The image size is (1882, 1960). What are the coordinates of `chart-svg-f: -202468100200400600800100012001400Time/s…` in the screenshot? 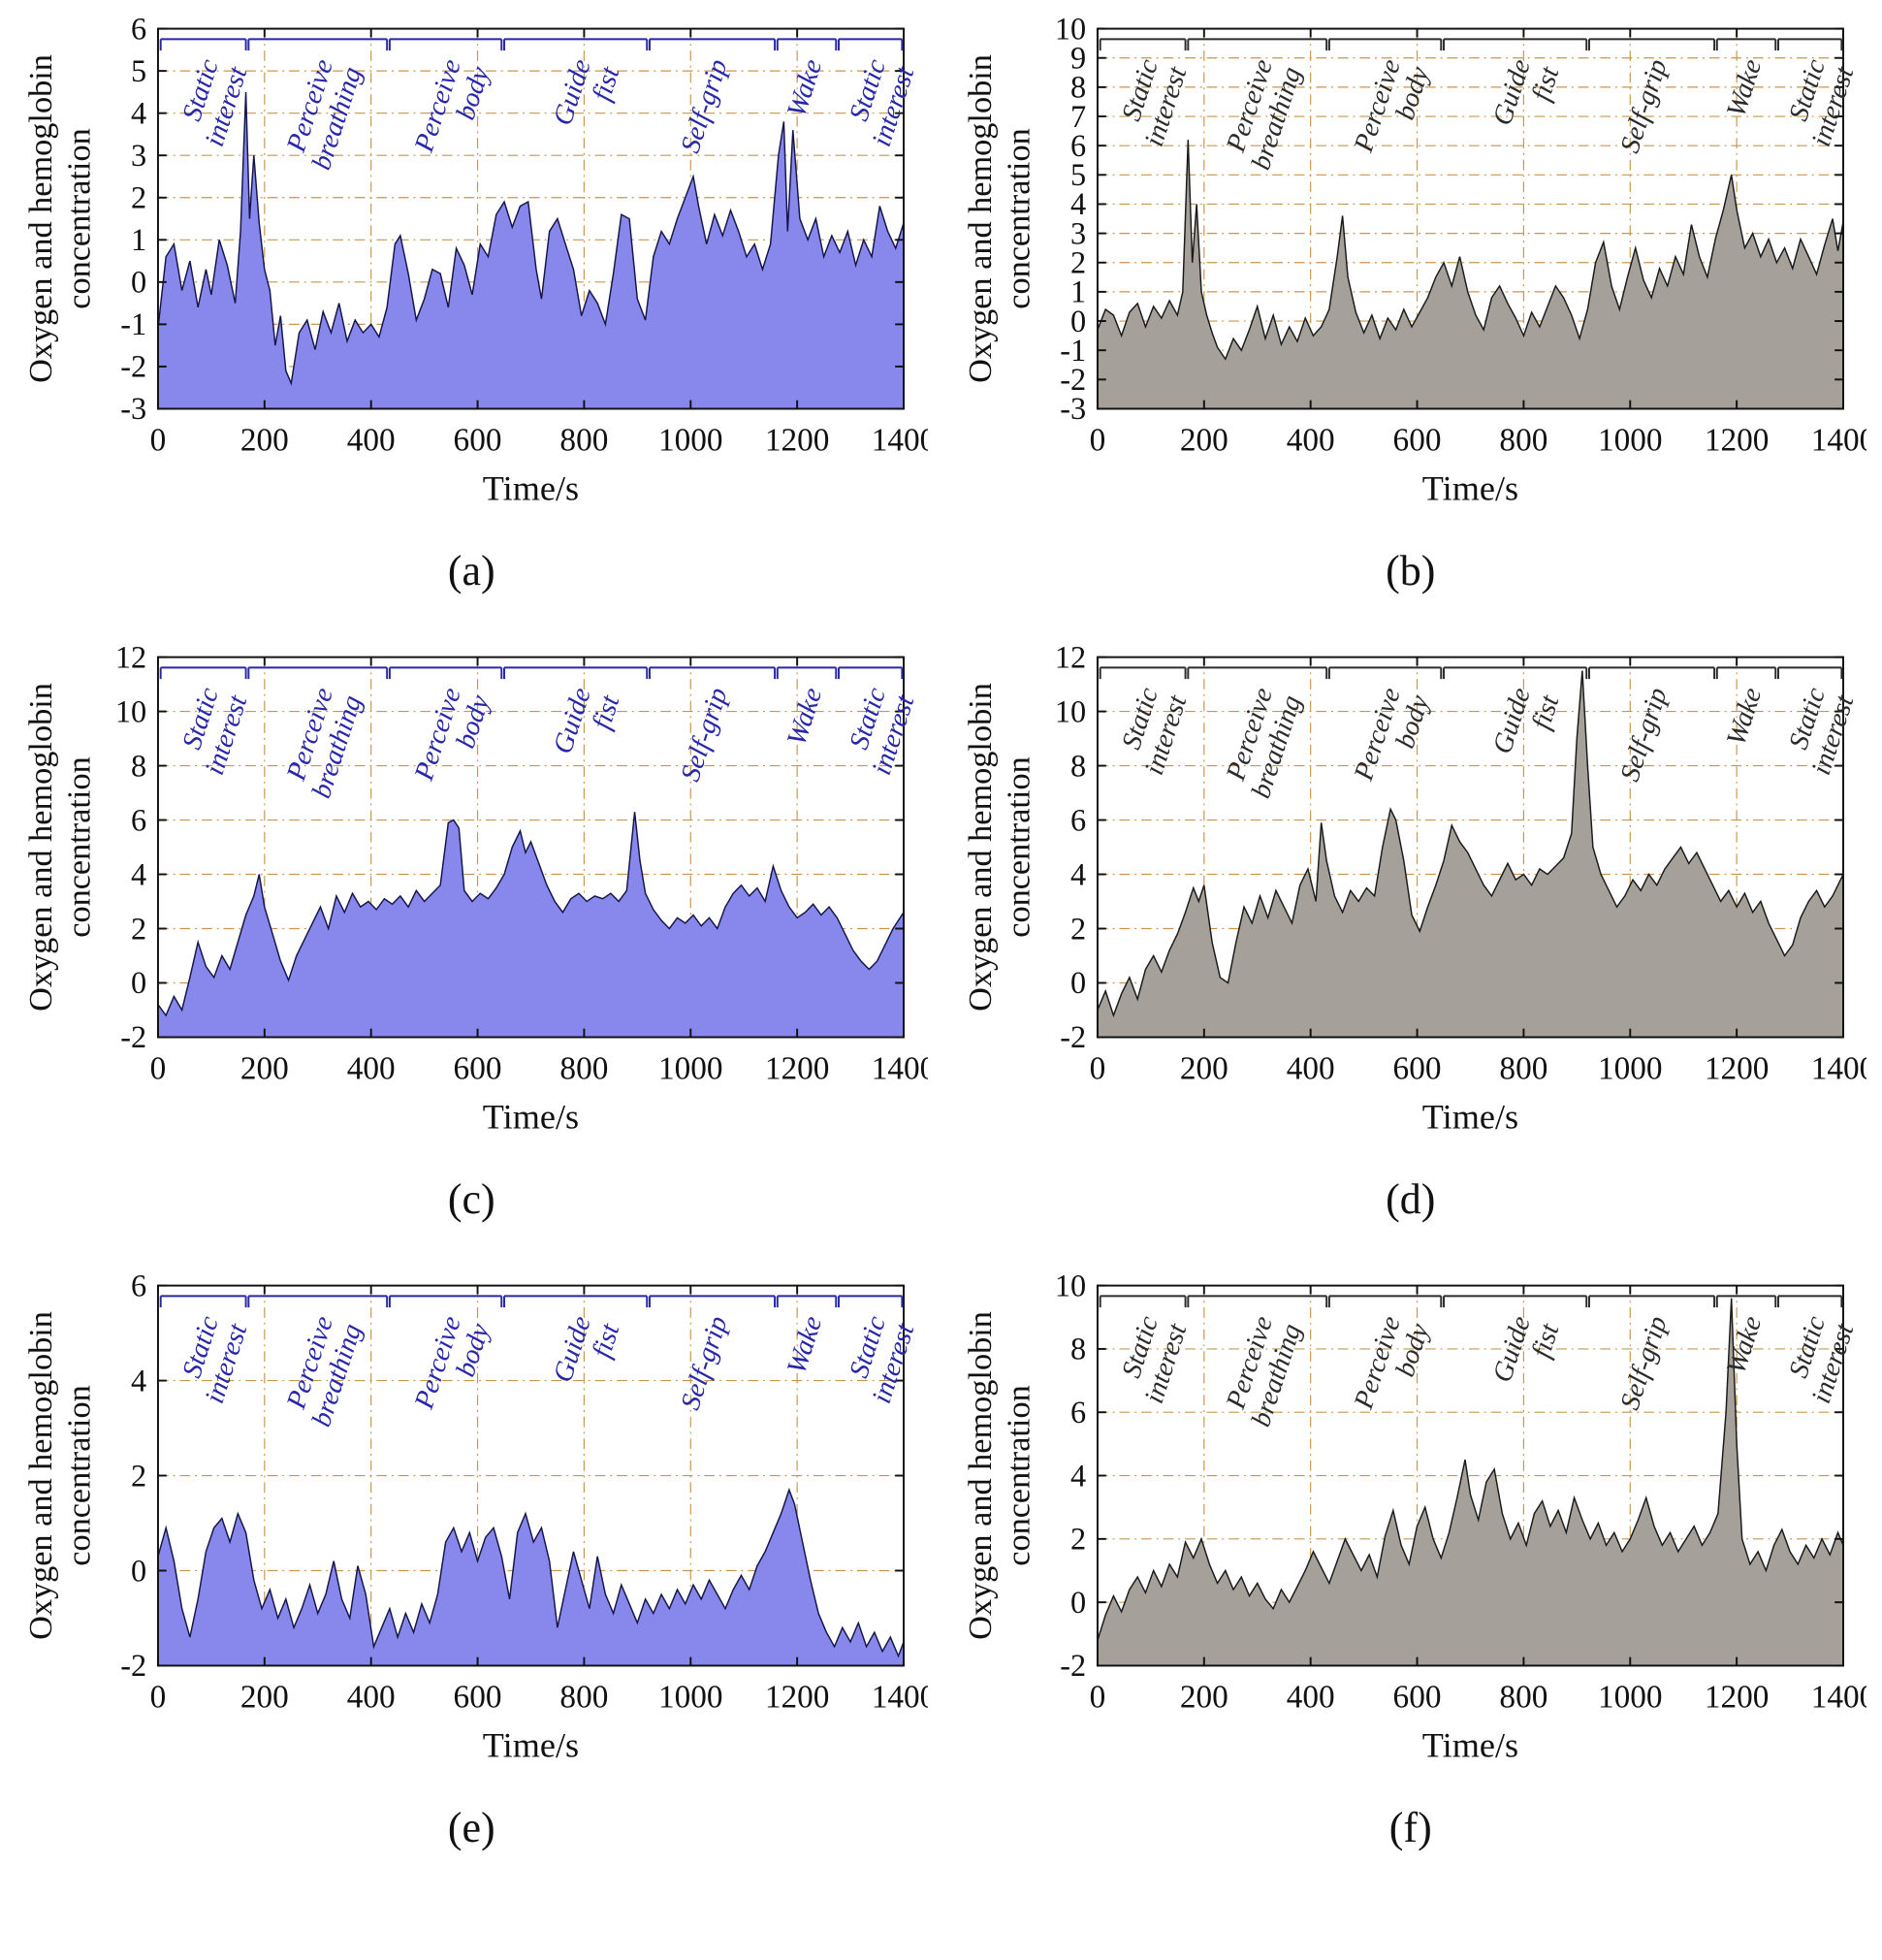 It's located at (1414, 1516).